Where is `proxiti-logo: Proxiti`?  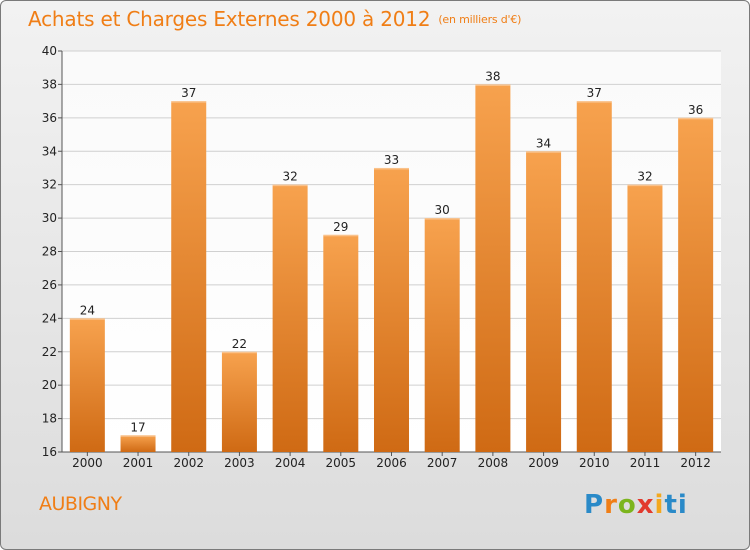
proxiti-logo: Proxiti is located at coordinates (636, 505).